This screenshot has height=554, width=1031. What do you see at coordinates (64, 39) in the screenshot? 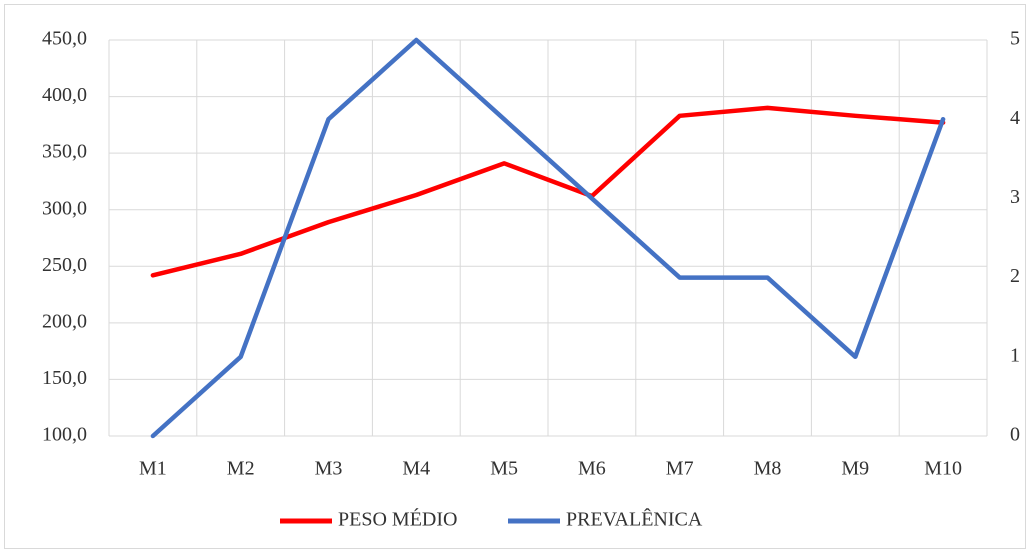
I see `y-tick-label: 450,0` at bounding box center [64, 39].